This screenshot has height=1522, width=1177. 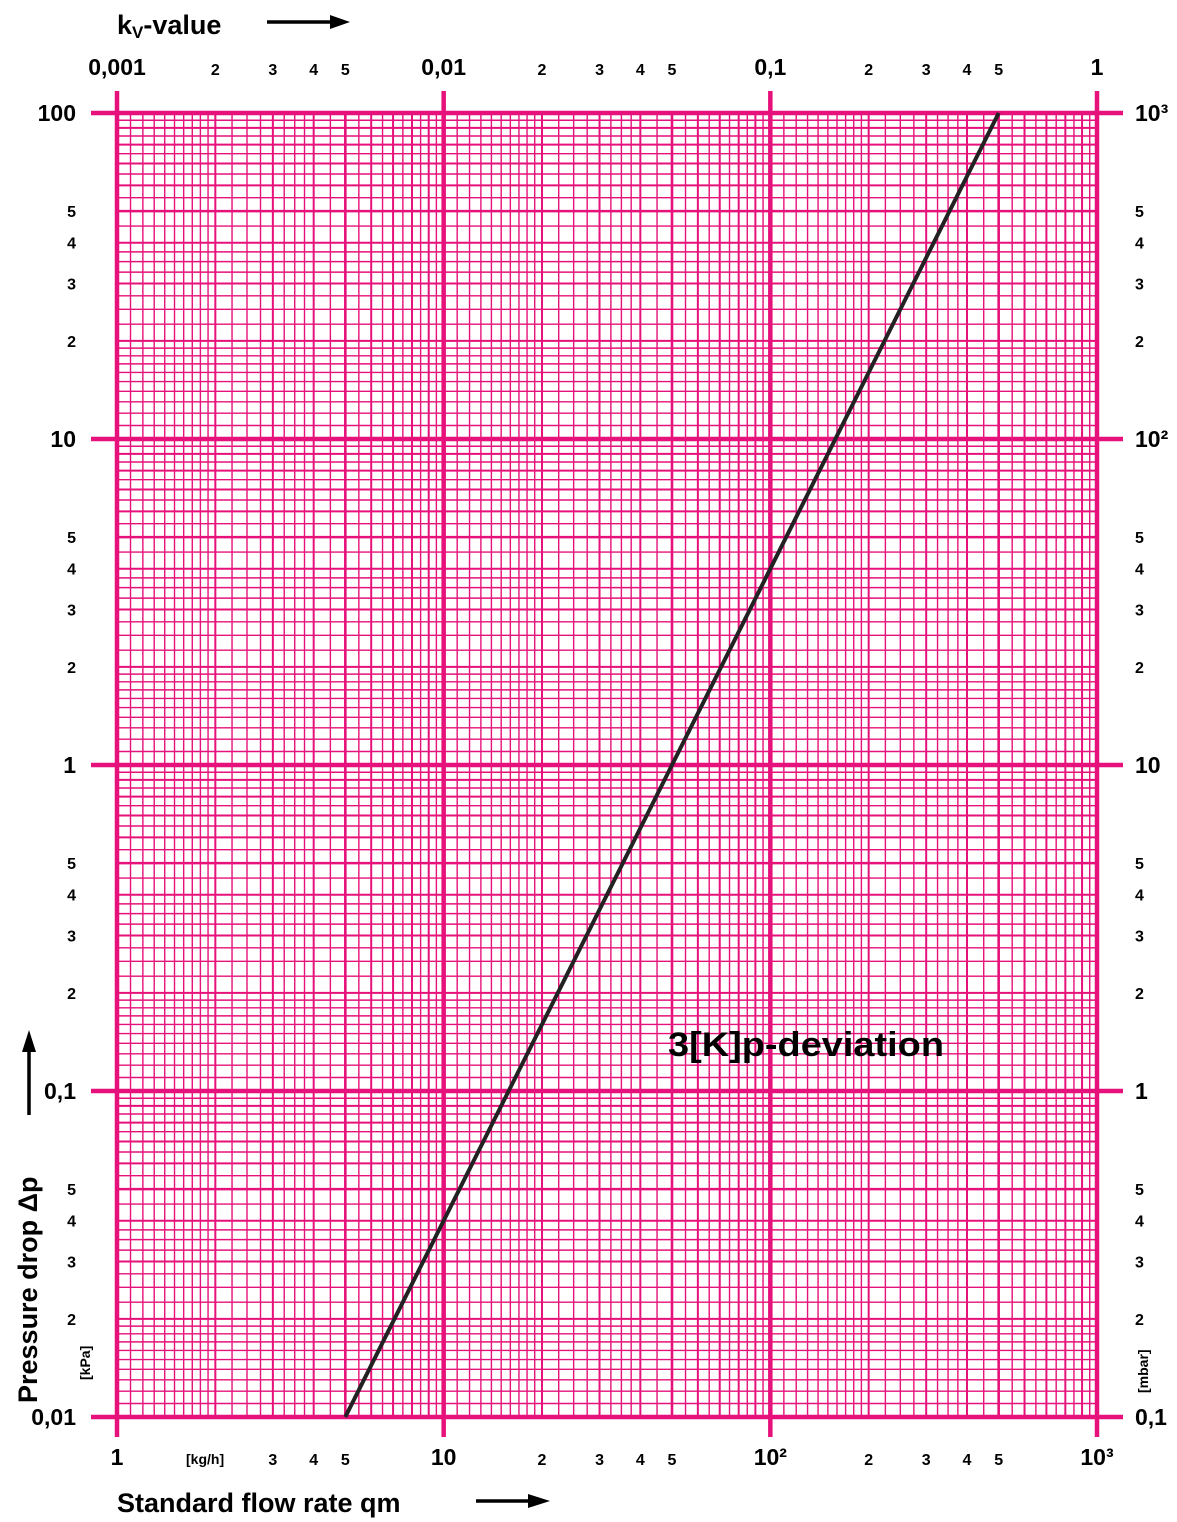 I want to click on left-axis-unit: [kPa], so click(x=85, y=1363).